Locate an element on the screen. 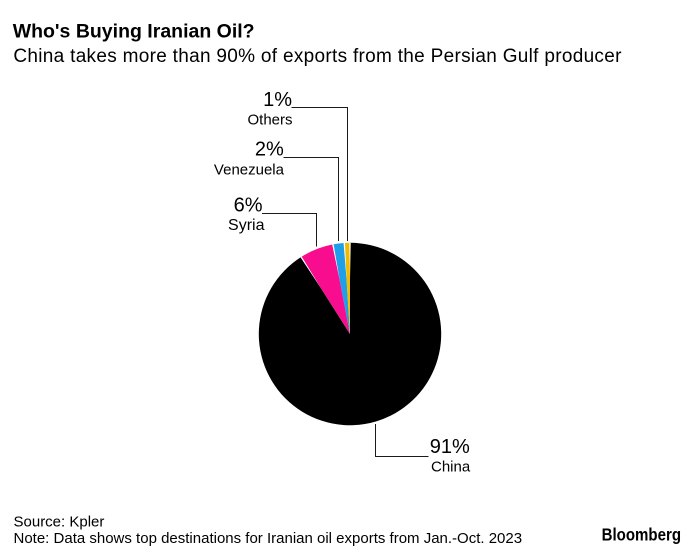 The image size is (700, 559). svg-text: Others is located at coordinates (269, 120).